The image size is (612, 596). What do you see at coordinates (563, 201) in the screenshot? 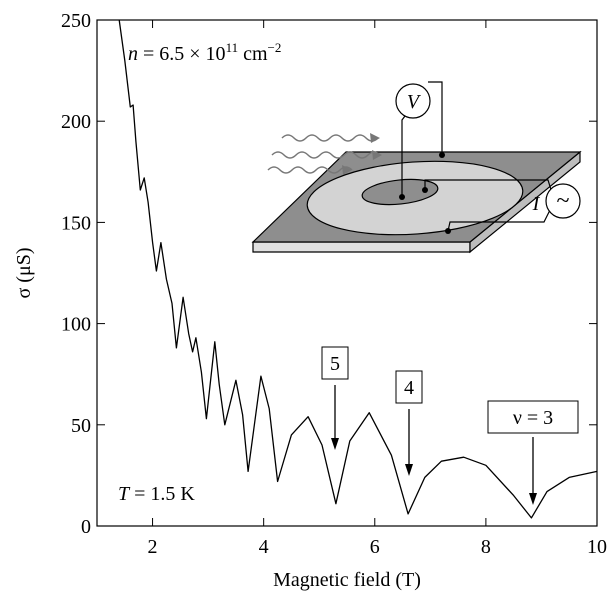
I see `inset-label: ~` at bounding box center [563, 201].